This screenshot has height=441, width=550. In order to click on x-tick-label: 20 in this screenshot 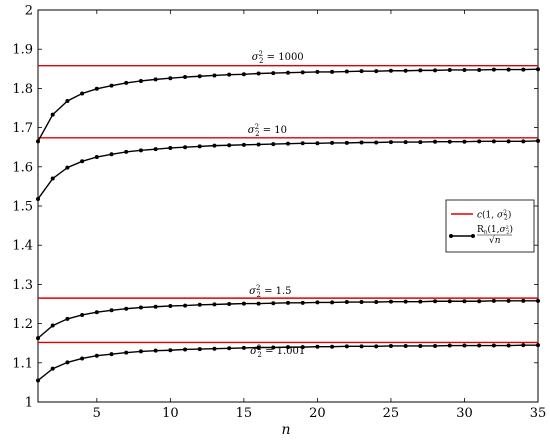, I will do `click(317, 413)`.